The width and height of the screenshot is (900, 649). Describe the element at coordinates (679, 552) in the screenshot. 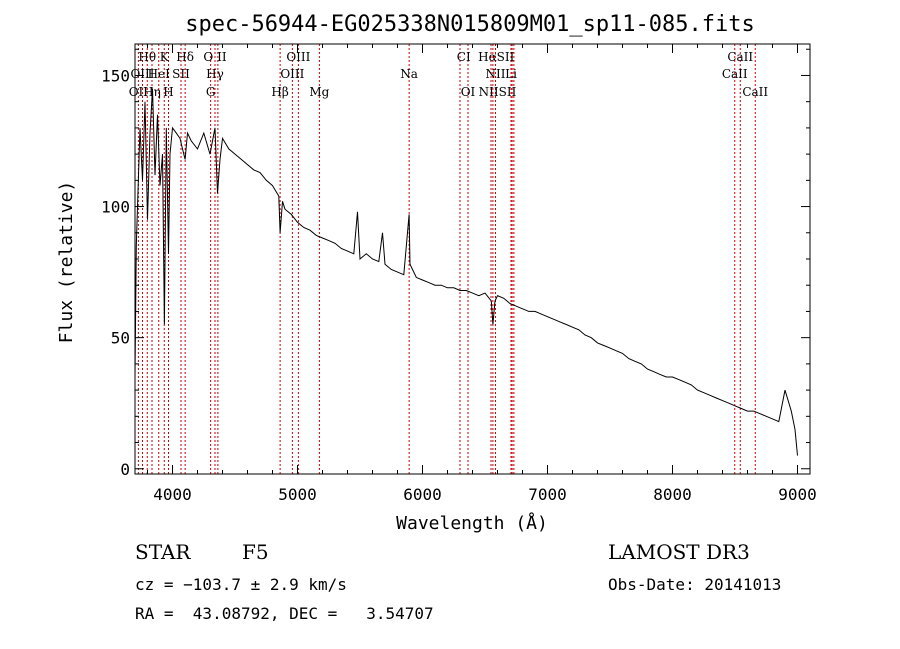

I see `survey-label: LAMOST DR3` at that location.